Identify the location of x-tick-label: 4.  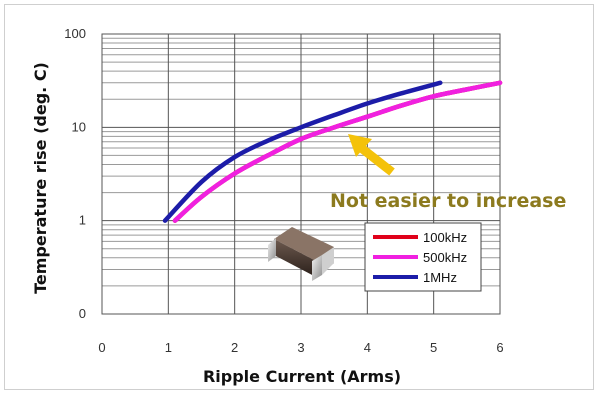
(367, 347).